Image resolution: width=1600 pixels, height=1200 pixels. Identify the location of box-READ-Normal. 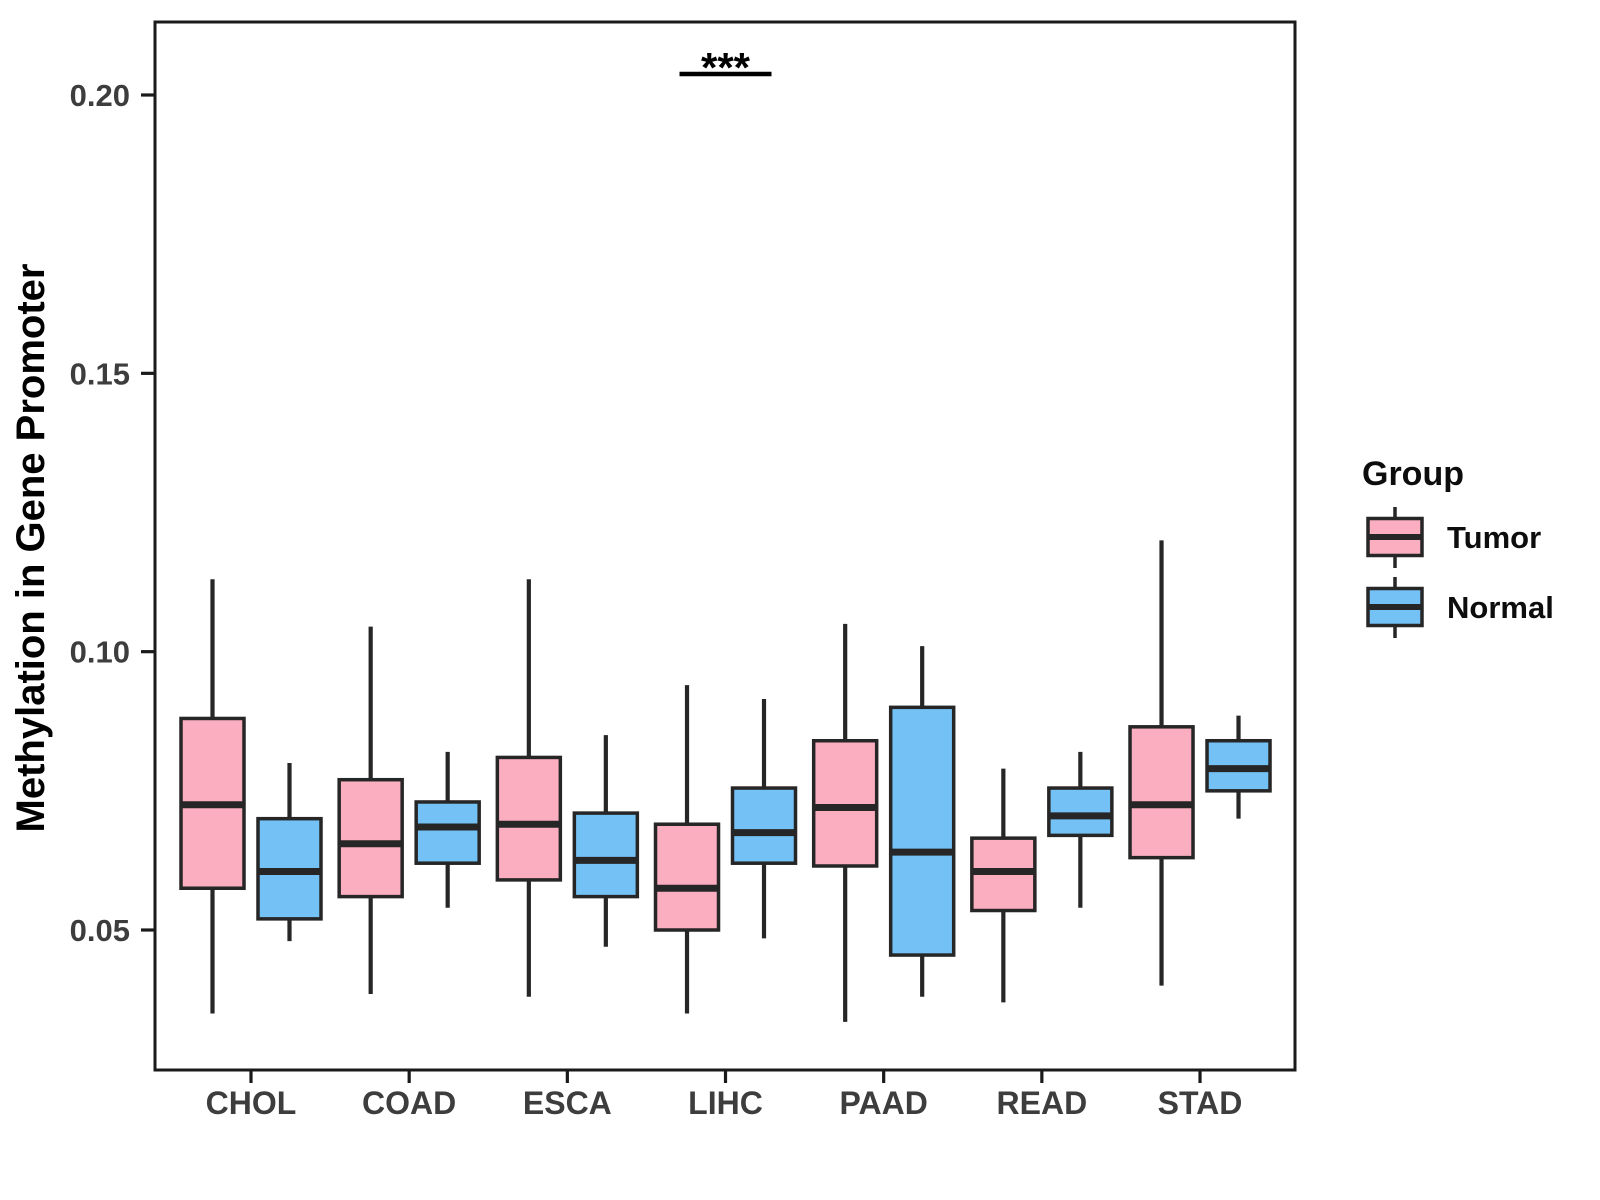
(1080, 829).